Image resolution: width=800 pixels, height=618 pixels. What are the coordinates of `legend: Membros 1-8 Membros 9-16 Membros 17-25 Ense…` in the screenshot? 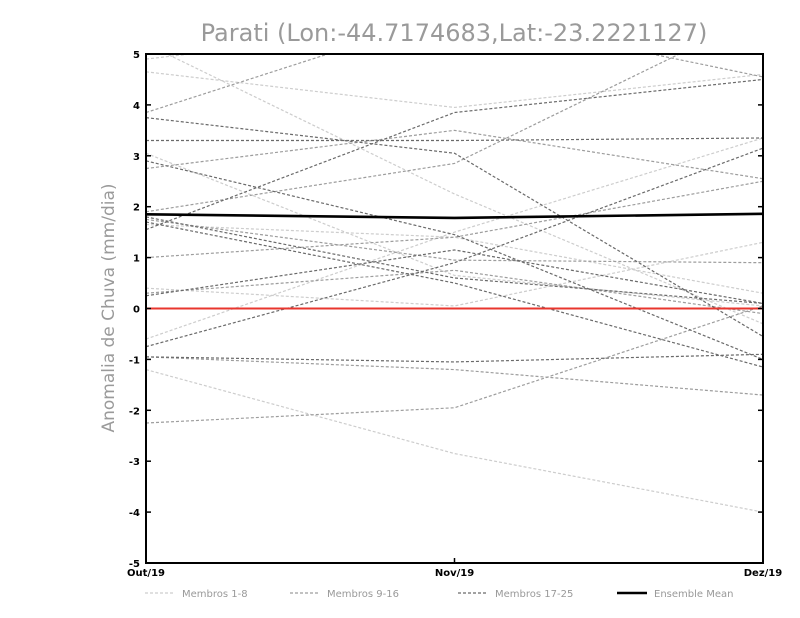 It's located at (439, 594).